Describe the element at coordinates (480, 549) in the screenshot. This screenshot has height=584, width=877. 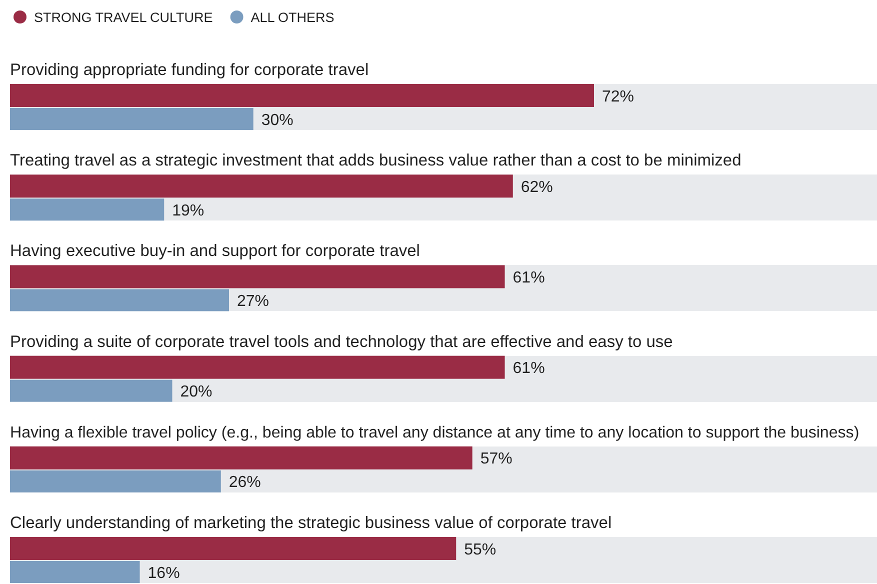
I see `data-label: 55%` at that location.